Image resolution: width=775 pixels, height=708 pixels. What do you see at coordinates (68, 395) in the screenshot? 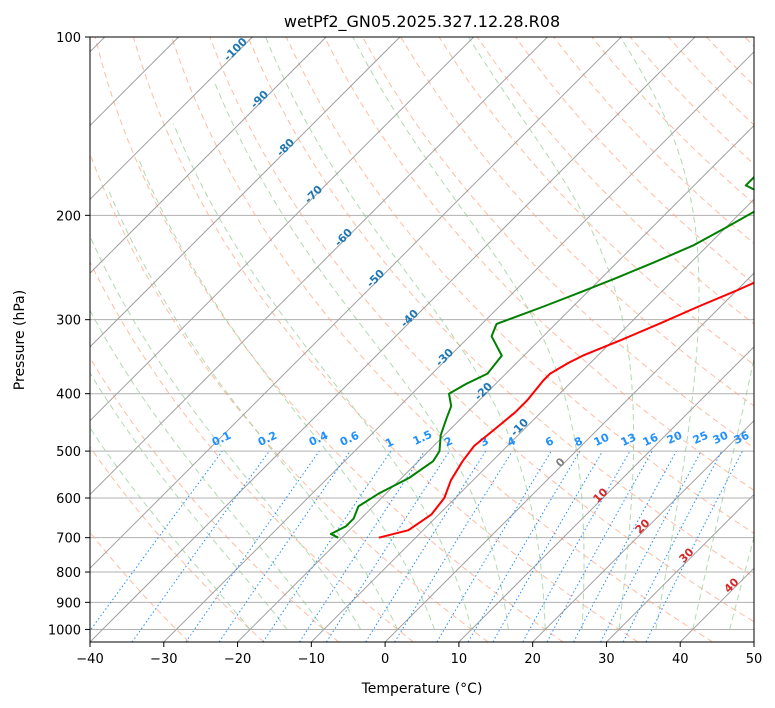
I see `y-tick-label: 400` at bounding box center [68, 395].